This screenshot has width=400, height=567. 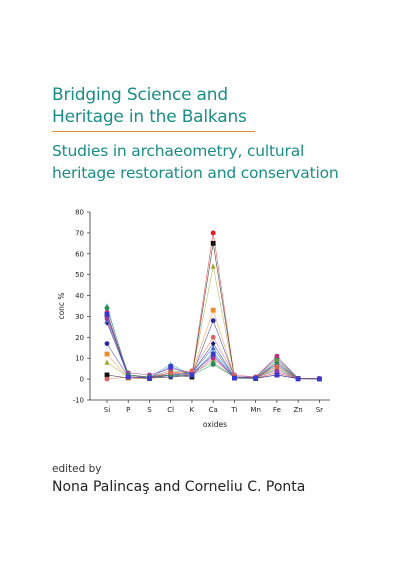 What do you see at coordinates (149, 117) in the screenshot?
I see `book-title-line-2: Heritage in the Balkans` at bounding box center [149, 117].